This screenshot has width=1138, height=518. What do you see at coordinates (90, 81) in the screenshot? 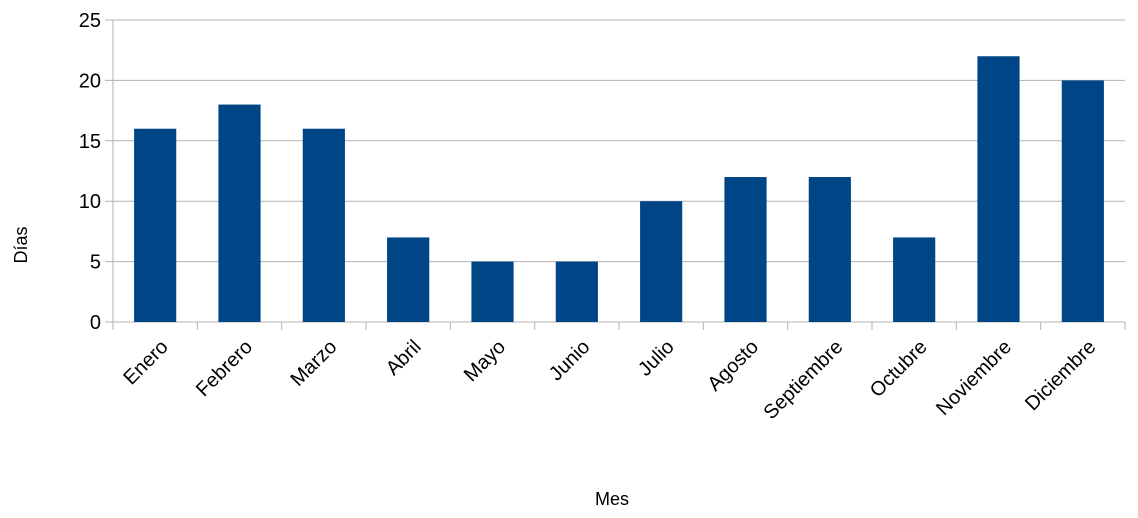
I see `y-tick-label: 20` at bounding box center [90, 81].